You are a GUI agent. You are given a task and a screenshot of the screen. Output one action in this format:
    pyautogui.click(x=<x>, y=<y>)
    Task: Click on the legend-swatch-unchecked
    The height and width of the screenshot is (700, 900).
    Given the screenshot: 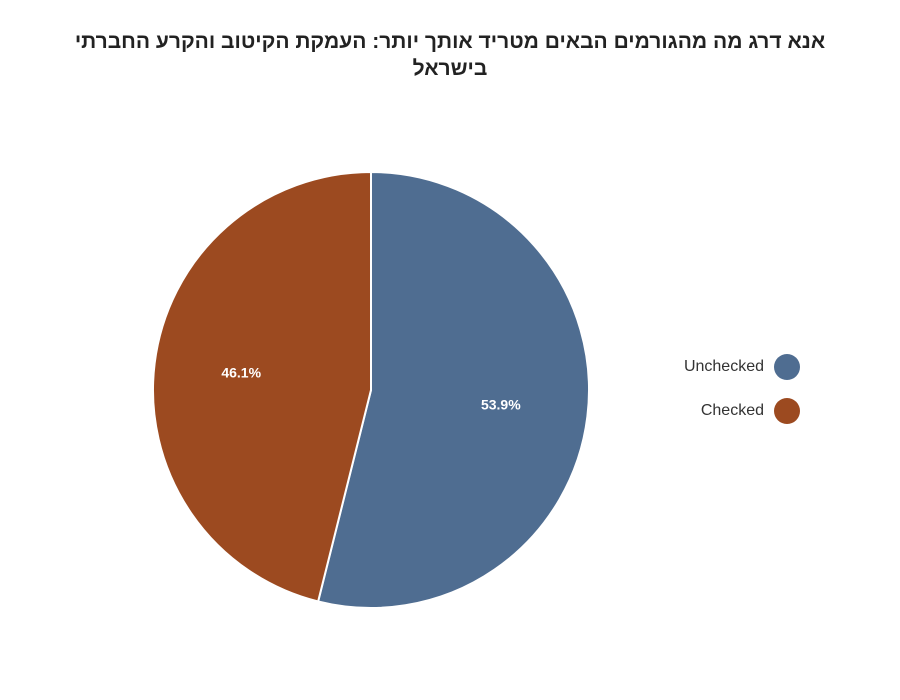 What is the action you would take?
    pyautogui.click(x=787, y=367)
    